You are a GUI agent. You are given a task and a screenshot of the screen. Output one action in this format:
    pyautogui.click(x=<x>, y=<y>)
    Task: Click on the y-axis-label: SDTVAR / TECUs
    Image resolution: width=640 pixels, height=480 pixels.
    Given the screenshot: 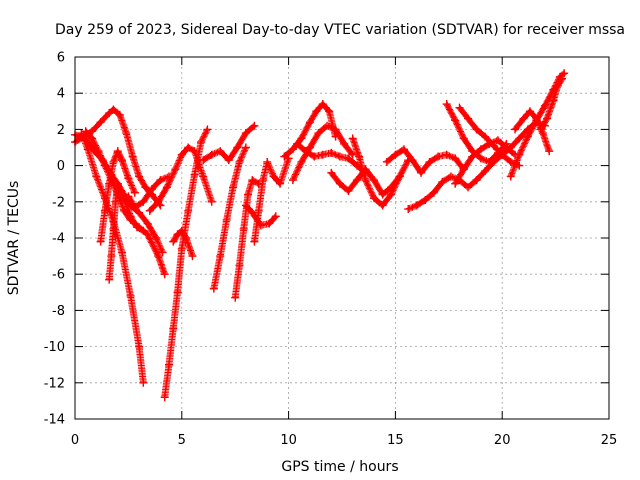 What is the action you would take?
    pyautogui.click(x=14, y=238)
    